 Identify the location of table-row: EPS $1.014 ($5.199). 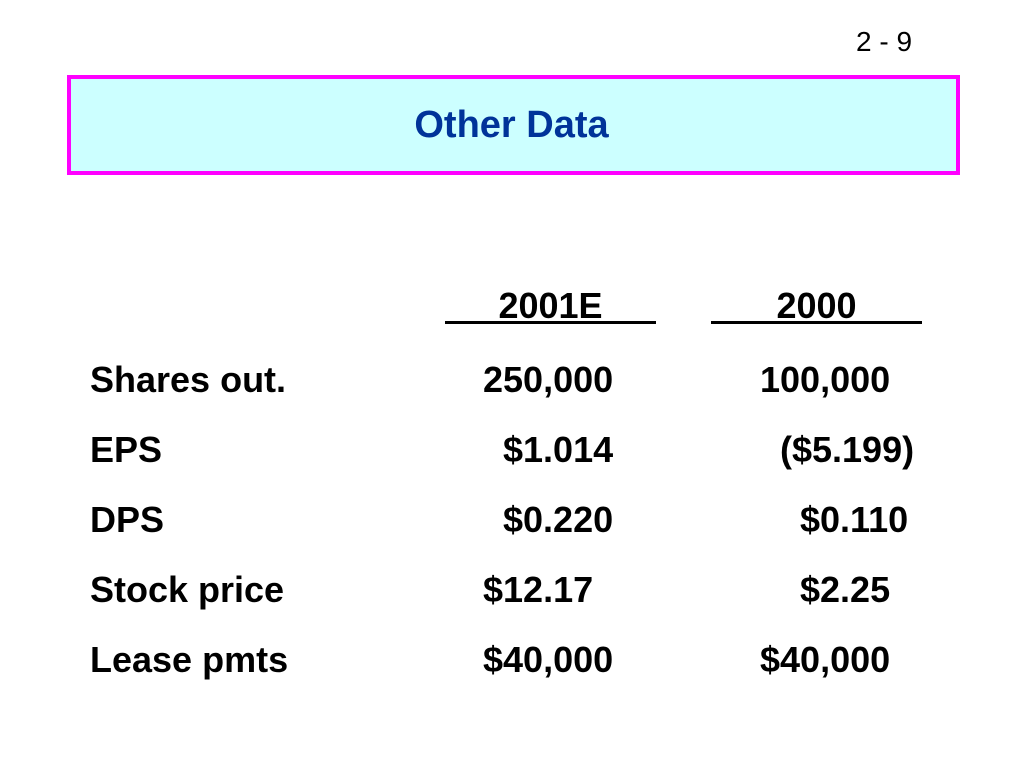
(512, 450).